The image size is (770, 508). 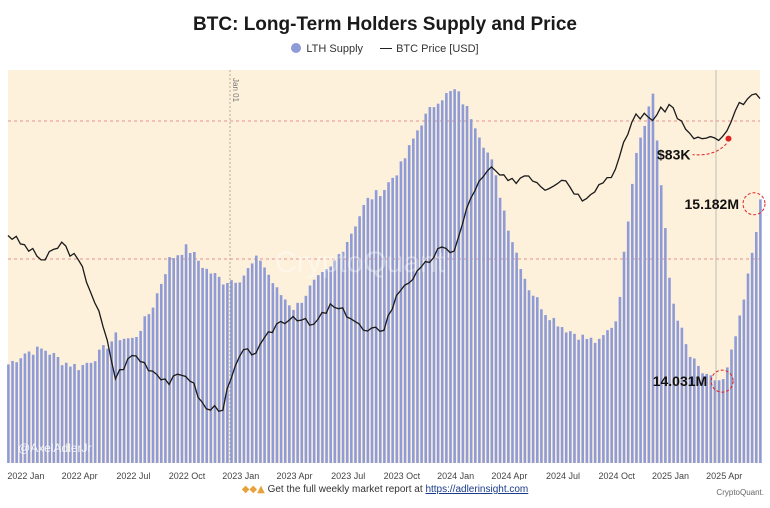 What do you see at coordinates (455, 475) in the screenshot?
I see `x-tick-8: 2024 Jan` at bounding box center [455, 475].